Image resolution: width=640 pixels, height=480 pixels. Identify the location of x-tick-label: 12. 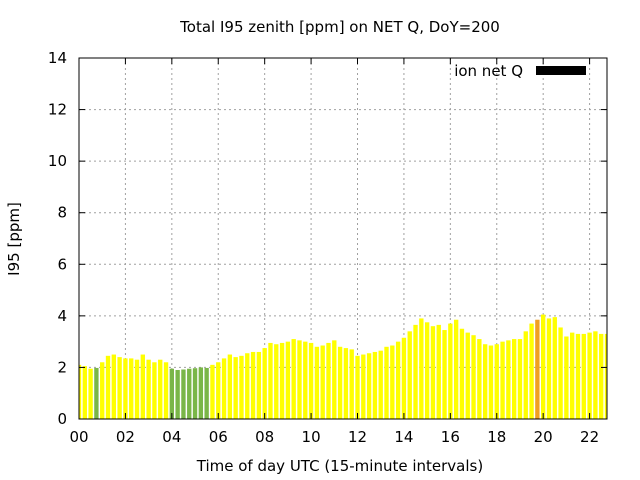
(357, 437).